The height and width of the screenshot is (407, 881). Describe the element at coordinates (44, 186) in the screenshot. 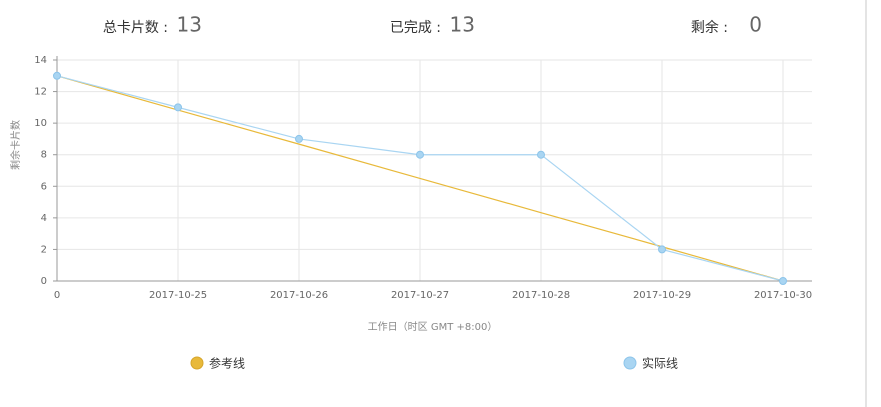

I see `y-tick-label: 6` at that location.